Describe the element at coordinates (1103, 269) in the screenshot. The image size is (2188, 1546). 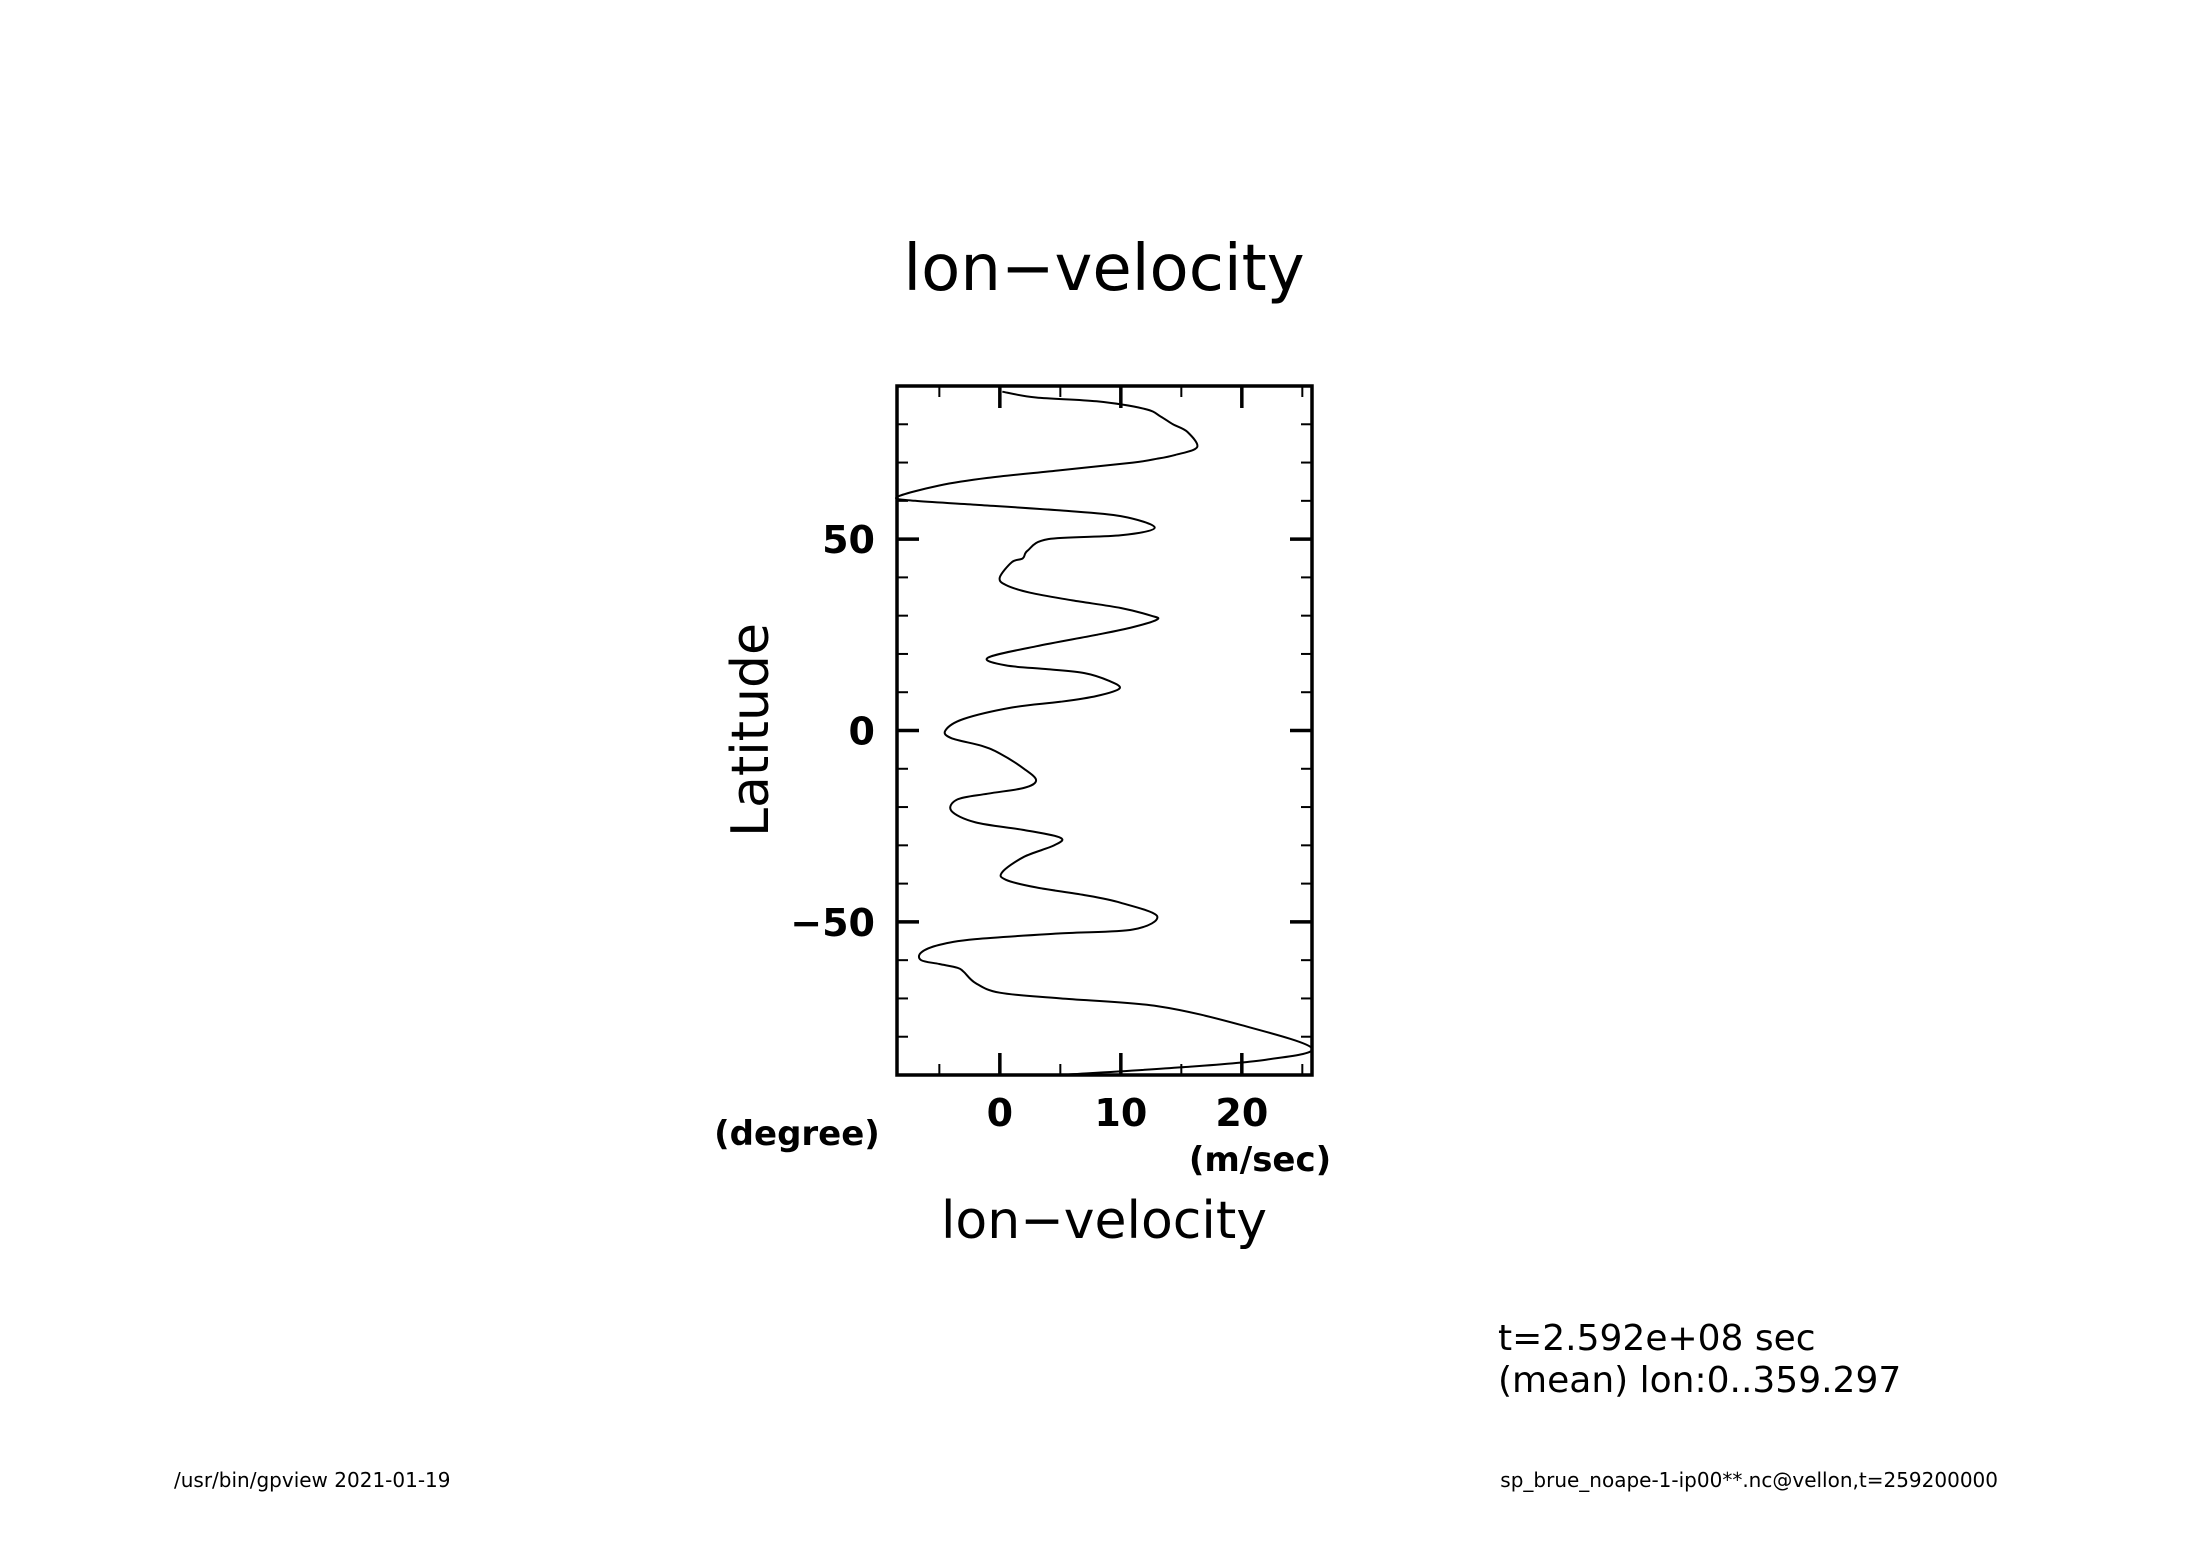
I see `chart-title: lon−velocity` at that location.